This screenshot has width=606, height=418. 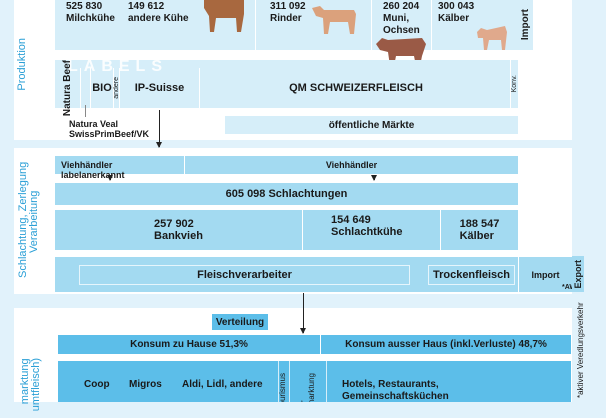 I want to click on note-line: Natura Veal, so click(x=94, y=124).